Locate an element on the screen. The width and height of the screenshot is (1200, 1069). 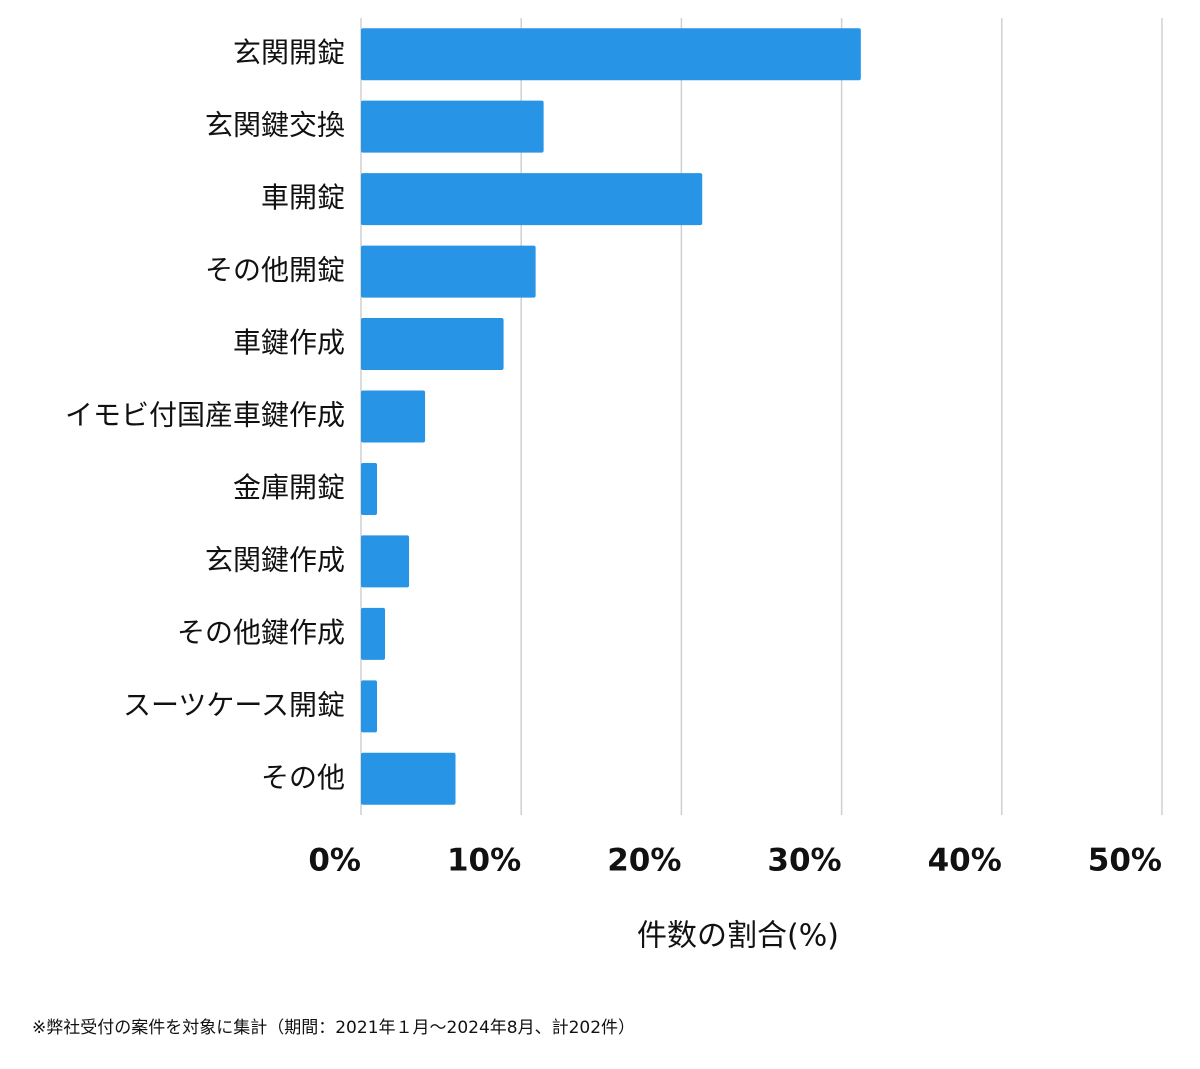
footnote: ※弊社受付の案件を対象に集計（期間：2021年１月〜2024年8月、計202件） is located at coordinates (333, 1028).